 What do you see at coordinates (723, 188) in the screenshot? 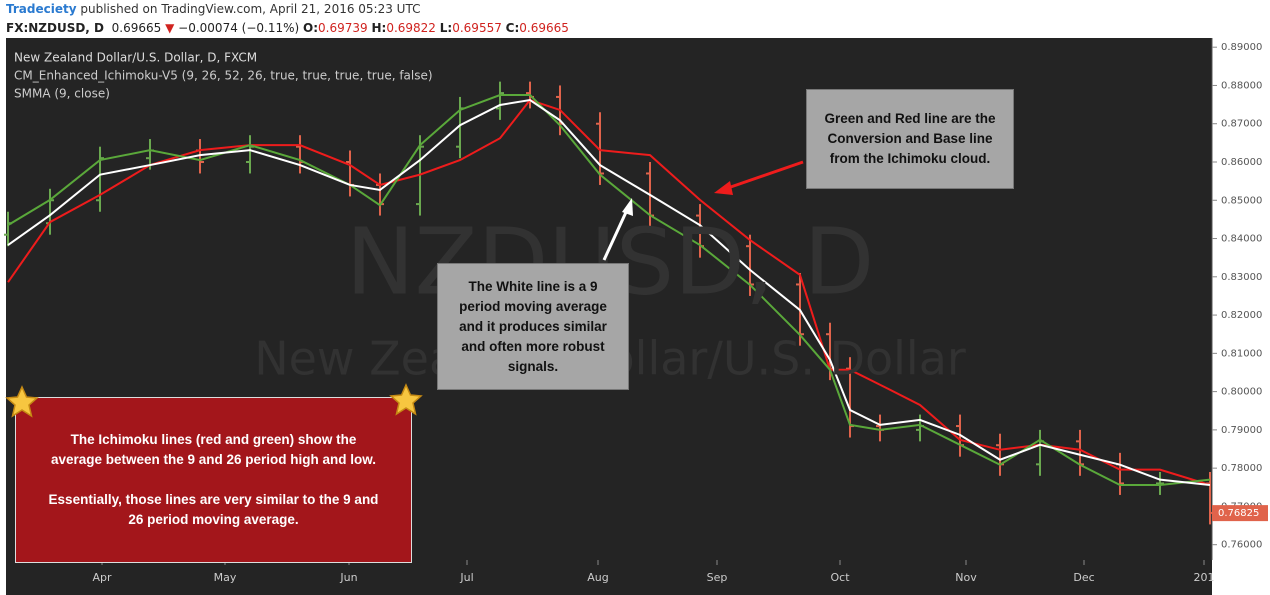
I see `red-arrow-head` at bounding box center [723, 188].